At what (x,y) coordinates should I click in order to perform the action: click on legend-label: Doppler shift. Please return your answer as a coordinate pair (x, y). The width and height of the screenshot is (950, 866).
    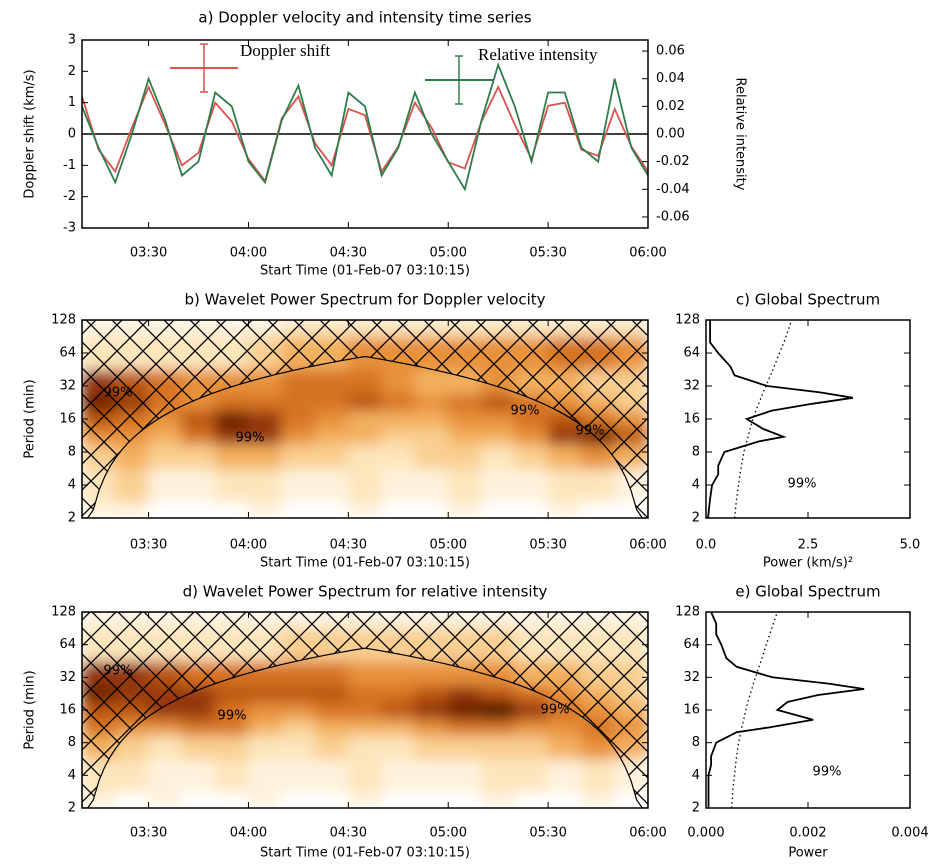
    Looking at the image, I should click on (285, 50).